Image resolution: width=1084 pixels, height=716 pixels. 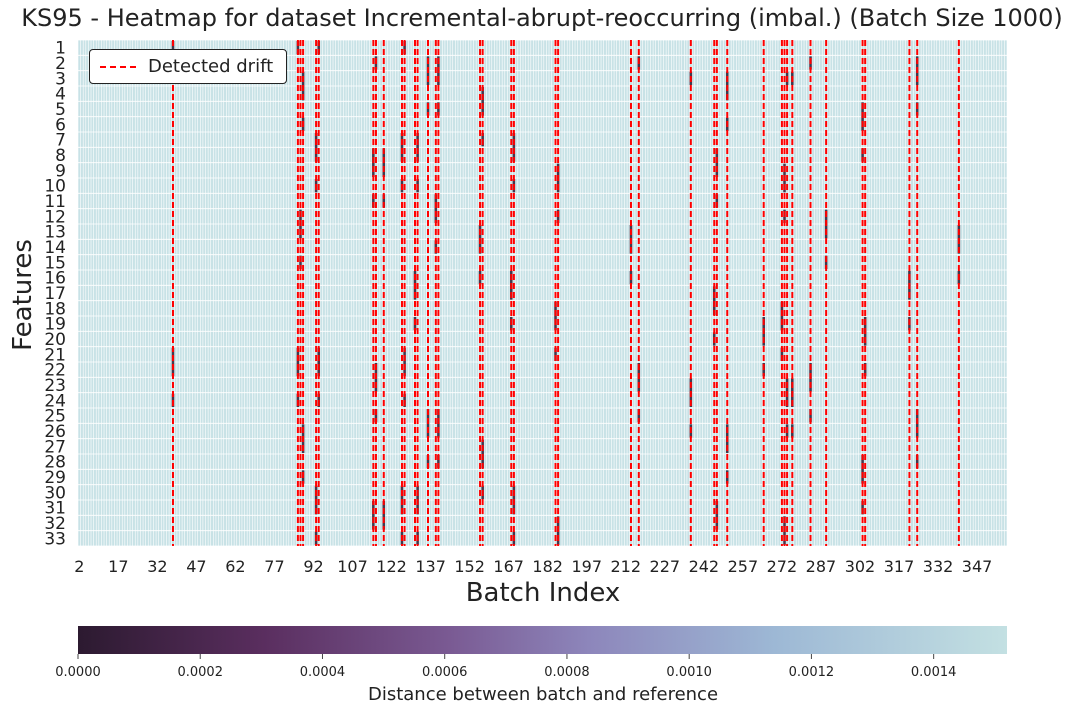 What do you see at coordinates (543, 694) in the screenshot?
I see `colorbar-label: Distance between batch and reference` at bounding box center [543, 694].